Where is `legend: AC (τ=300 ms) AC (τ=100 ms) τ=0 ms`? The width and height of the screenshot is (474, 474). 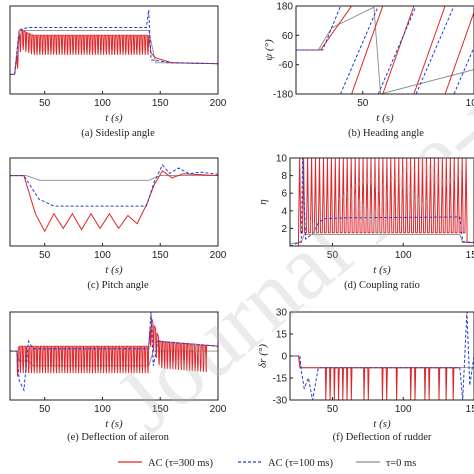 legend: AC (τ=300 ms) AC (τ=100 ms) τ=0 ms is located at coordinates (267, 463).